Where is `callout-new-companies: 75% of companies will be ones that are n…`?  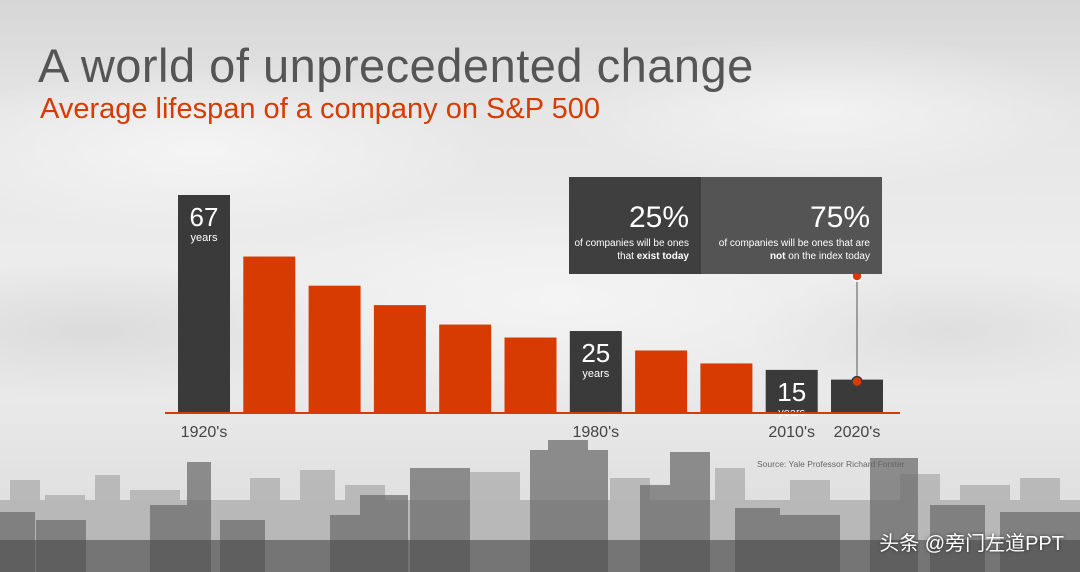 callout-new-companies: 75% of companies will be ones that are n… is located at coordinates (791, 225).